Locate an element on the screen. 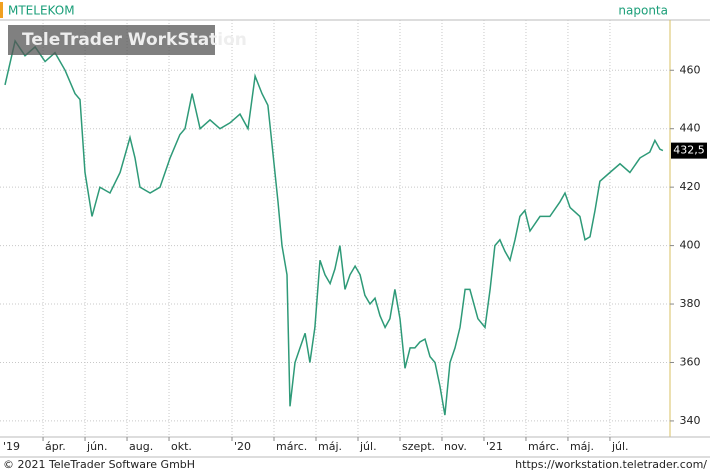  y-tick-label: 420 is located at coordinates (690, 186).